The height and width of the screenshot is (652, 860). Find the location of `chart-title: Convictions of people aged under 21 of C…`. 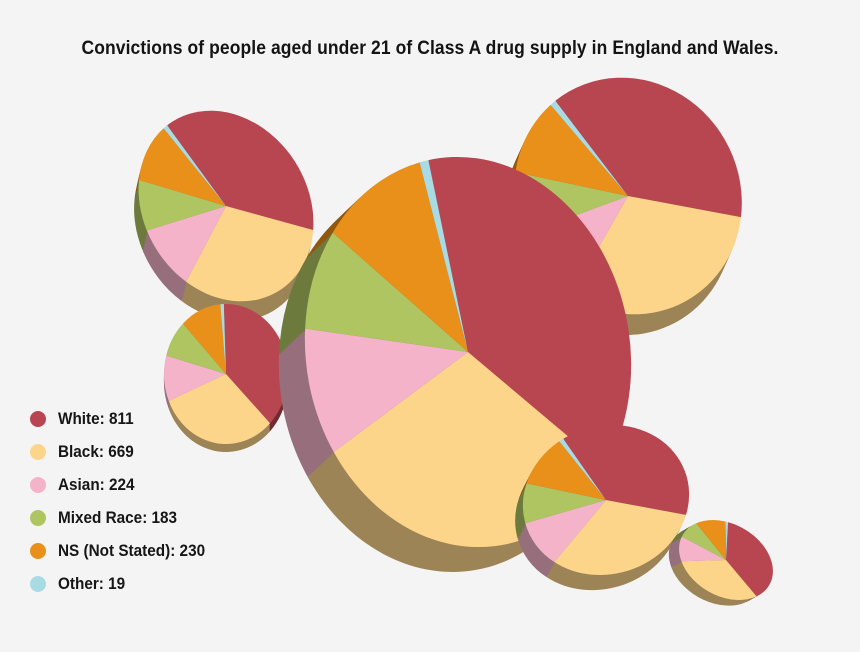

chart-title: Convictions of people aged under 21 of C… is located at coordinates (430, 48).